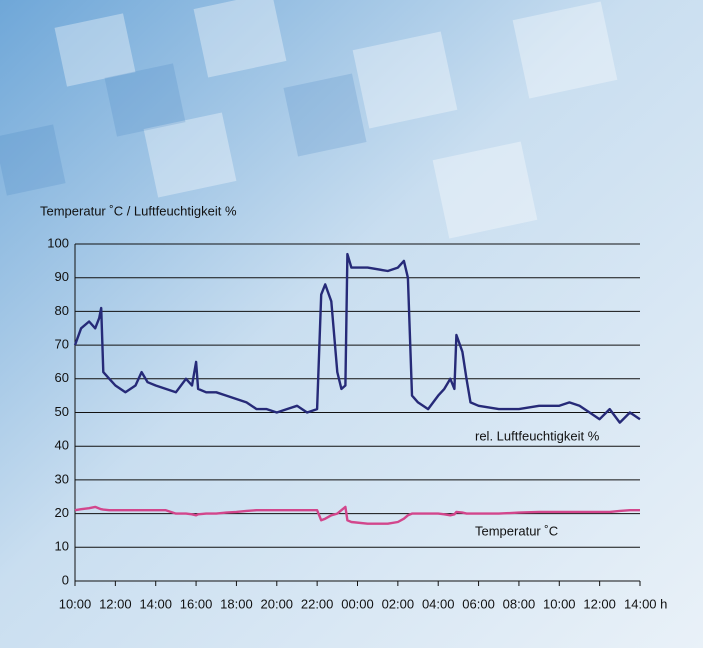 This screenshot has height=648, width=703. Describe the element at coordinates (62, 478) in the screenshot. I see `y-tick-label: 30` at that location.